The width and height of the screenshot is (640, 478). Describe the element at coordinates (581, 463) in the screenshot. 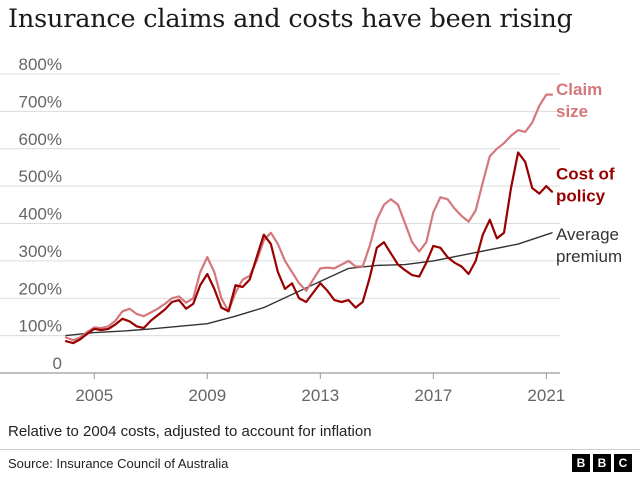

I see `bbc-logo-letter-b1: B` at that location.